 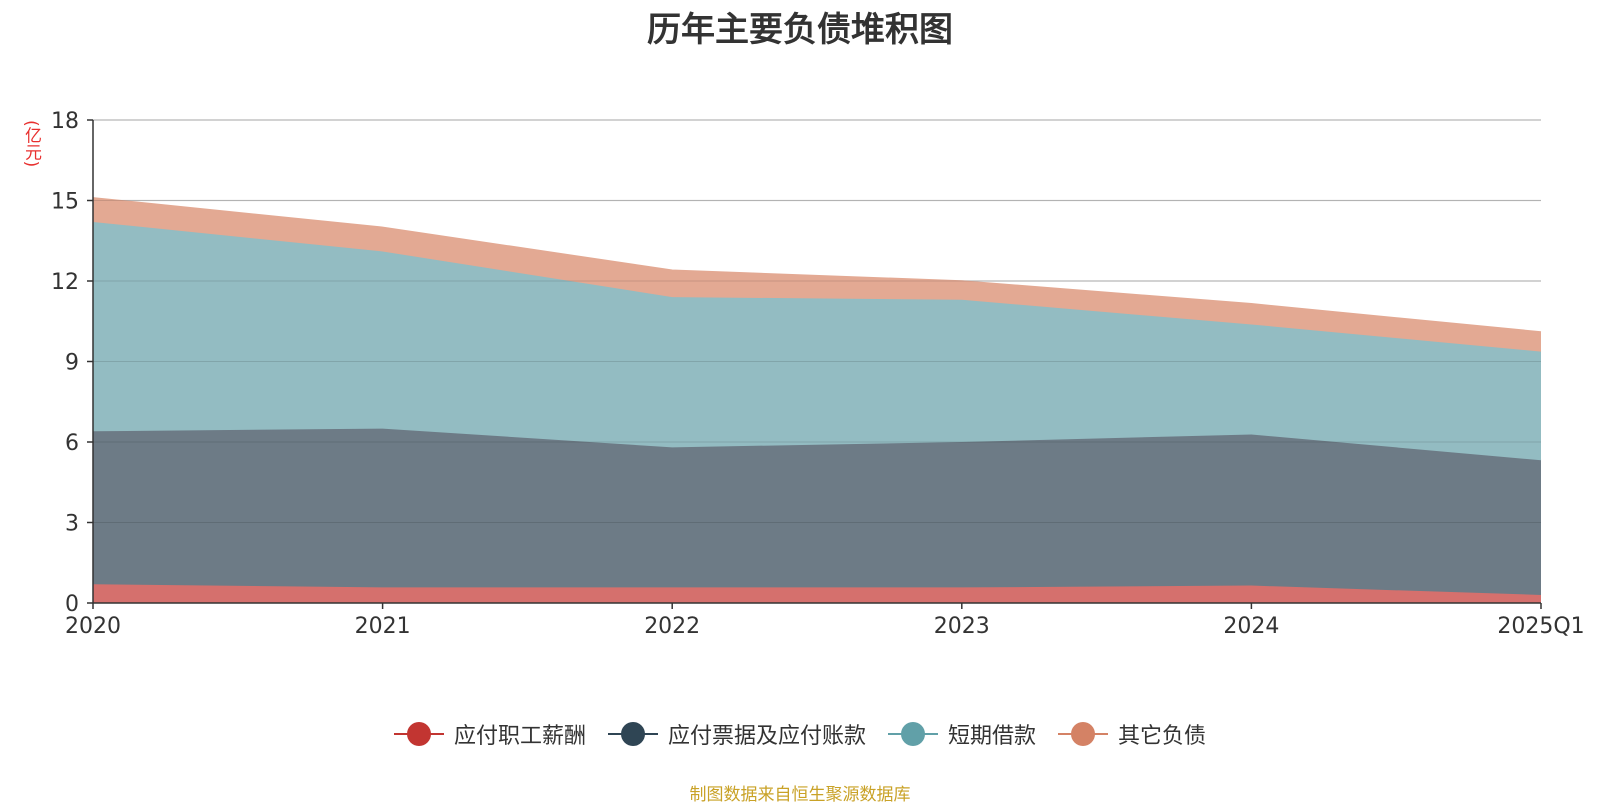 I want to click on legend-item-4: 其它负债, so click(x=1132, y=734).